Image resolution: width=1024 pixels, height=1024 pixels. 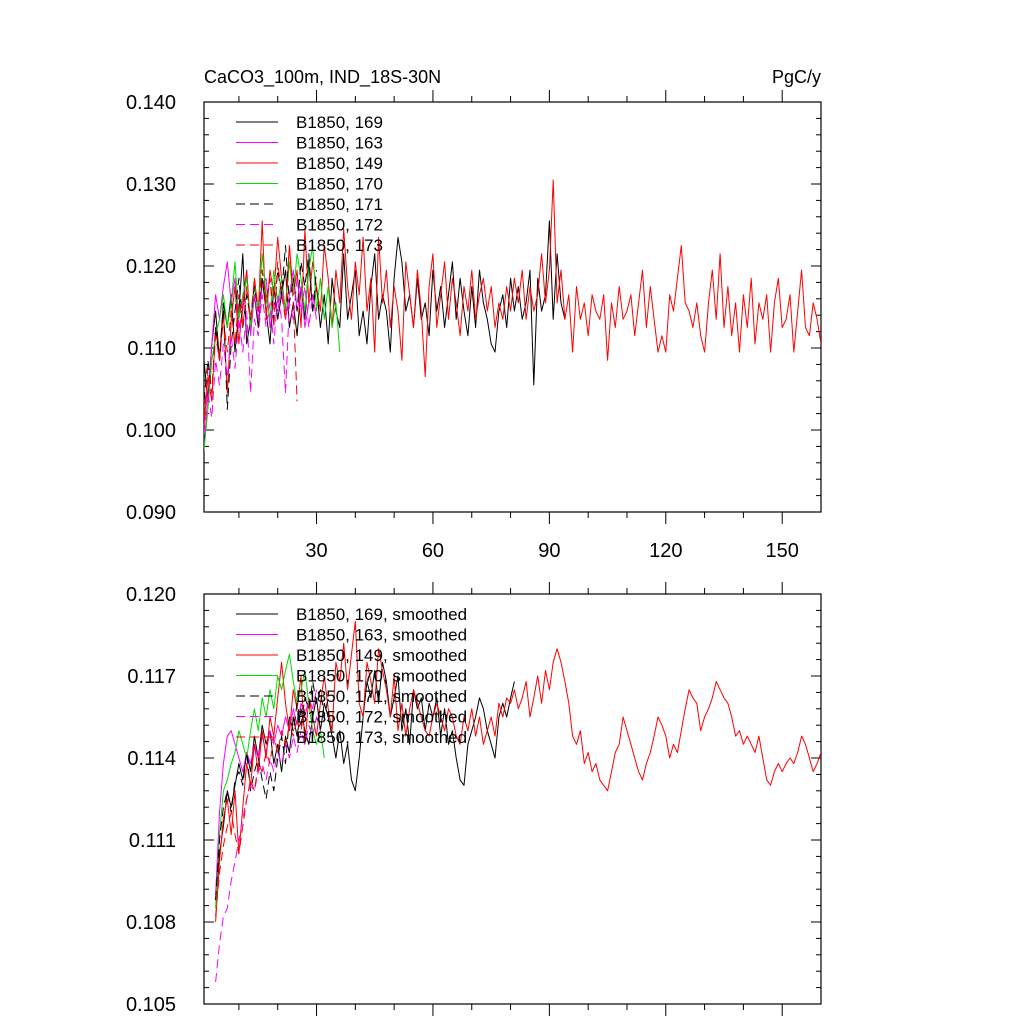 I want to click on y-tick-label: 0.108, so click(x=151, y=923).